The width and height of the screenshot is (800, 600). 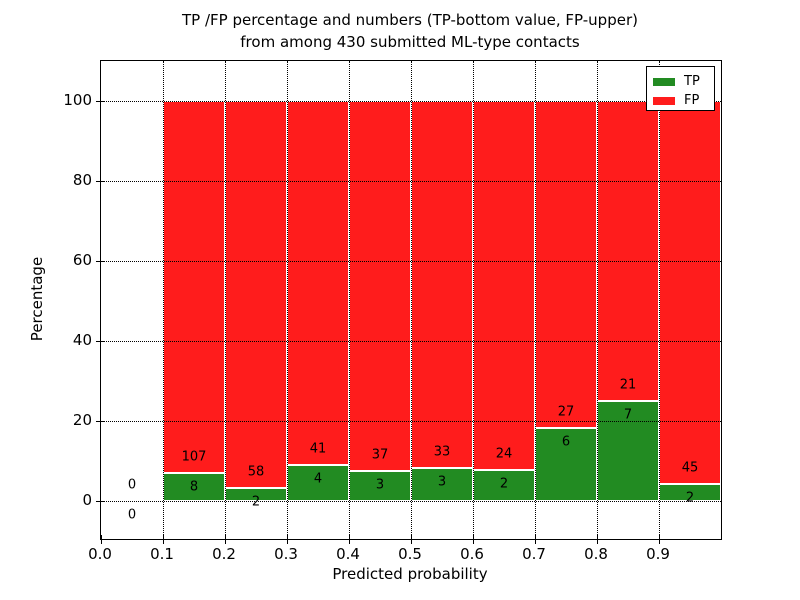 What do you see at coordinates (82, 420) in the screenshot?
I see `y-tick-label: 20` at bounding box center [82, 420].